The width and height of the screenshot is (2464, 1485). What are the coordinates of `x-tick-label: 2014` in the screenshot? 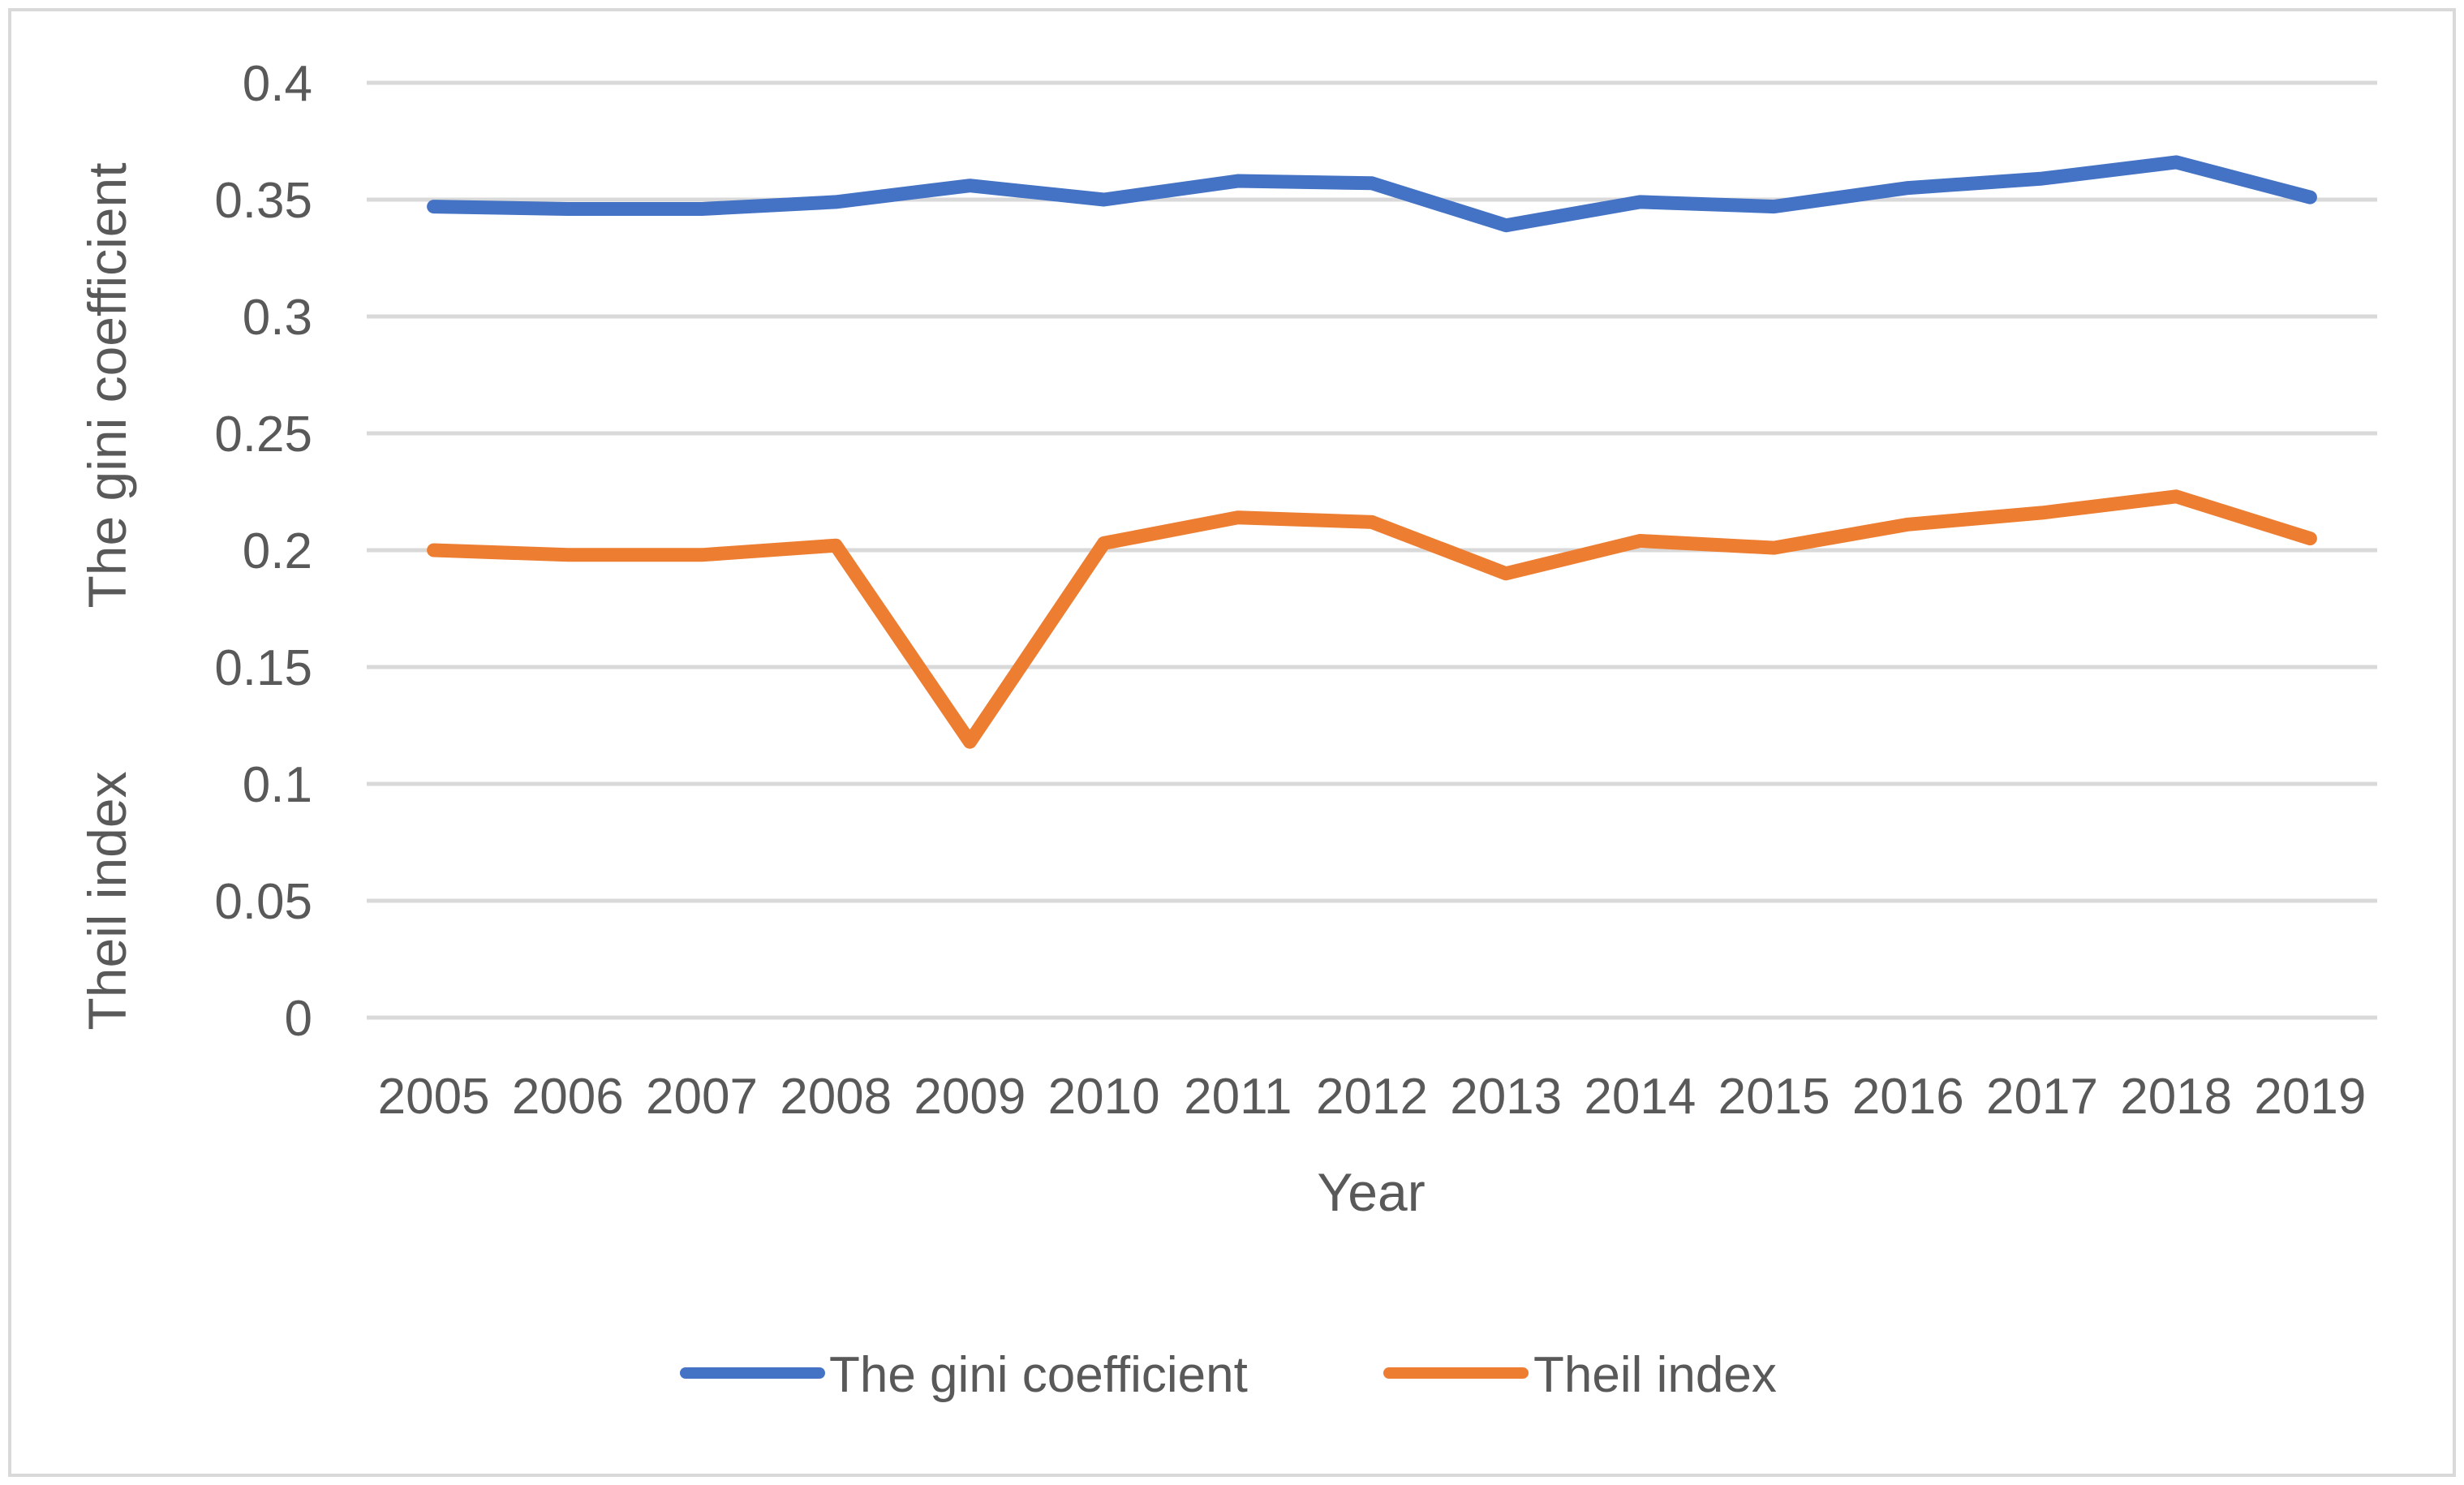 It's located at (1640, 1097).